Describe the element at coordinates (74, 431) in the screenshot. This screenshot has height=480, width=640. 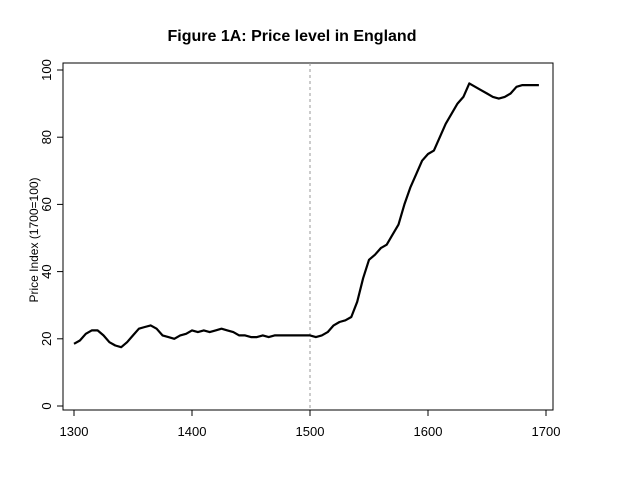
I see `x-tick-label: 1300` at that location.